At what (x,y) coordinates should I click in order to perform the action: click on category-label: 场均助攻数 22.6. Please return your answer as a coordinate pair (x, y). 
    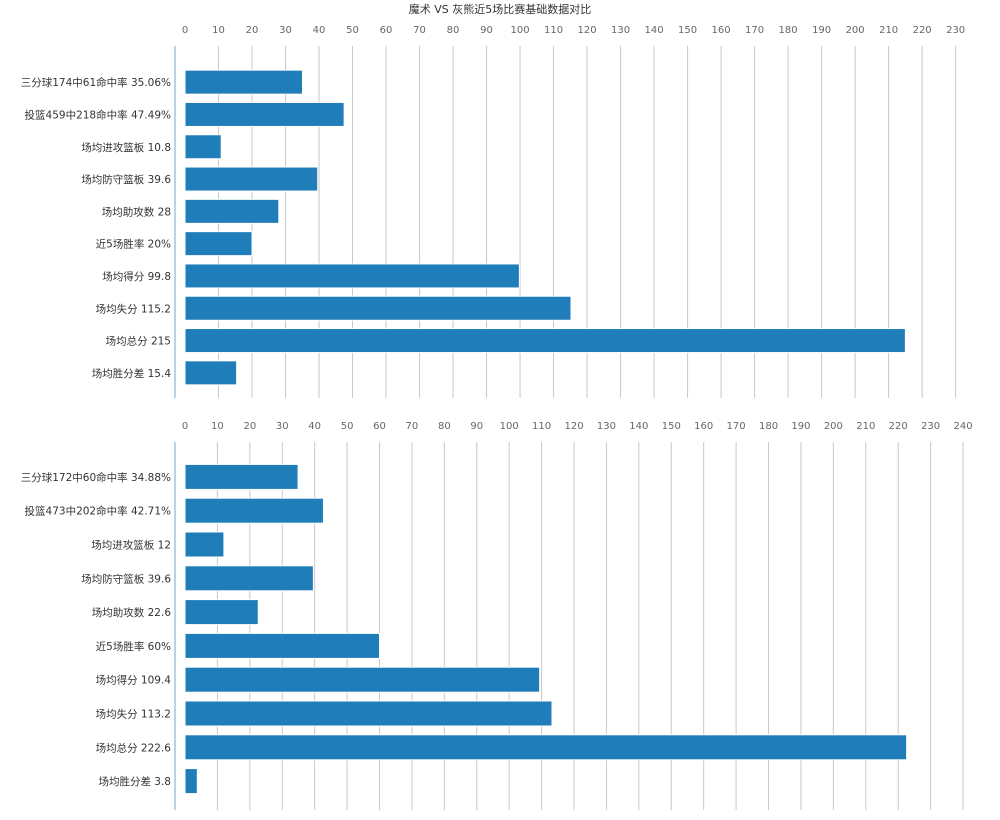
    Looking at the image, I should click on (132, 612).